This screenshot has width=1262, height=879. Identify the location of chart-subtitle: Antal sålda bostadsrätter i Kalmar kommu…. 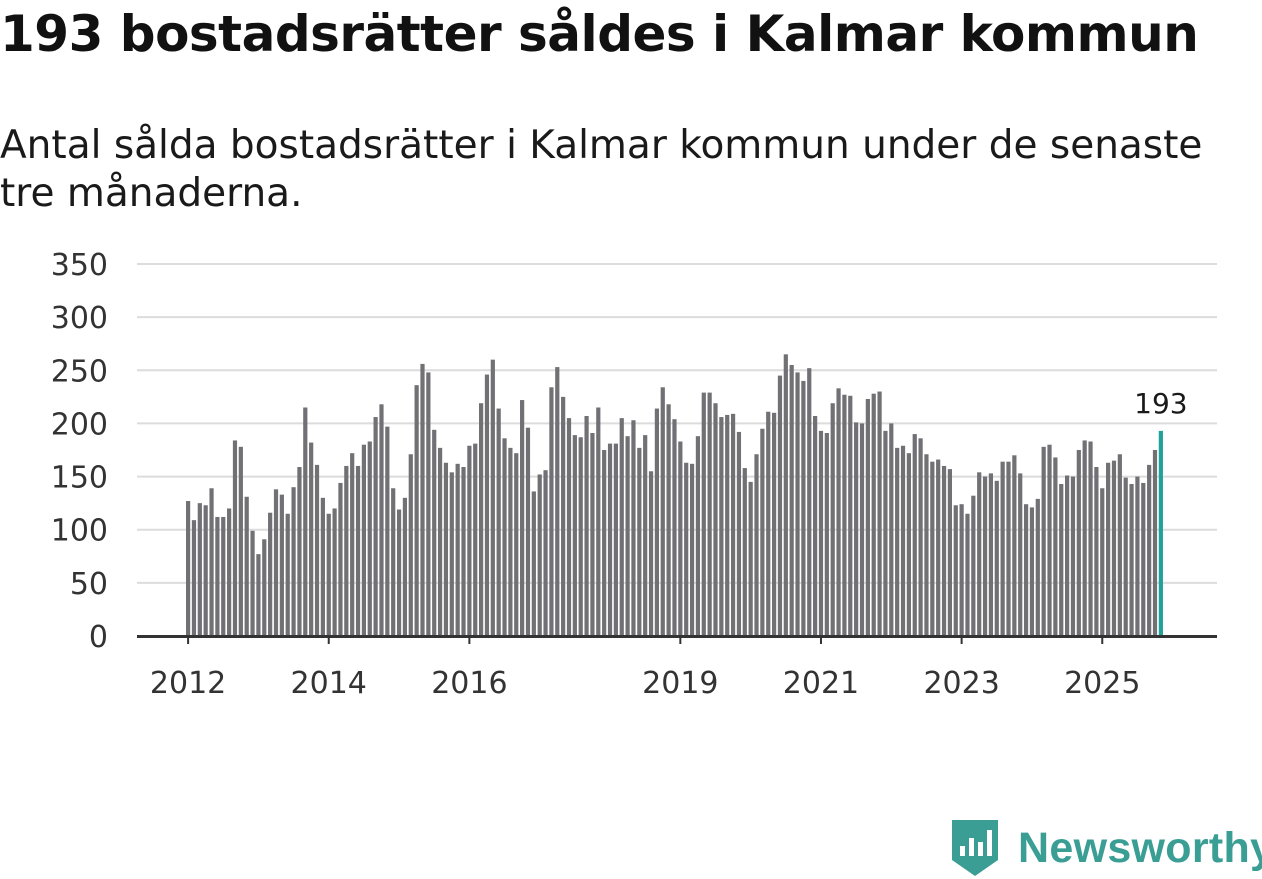
(601, 169).